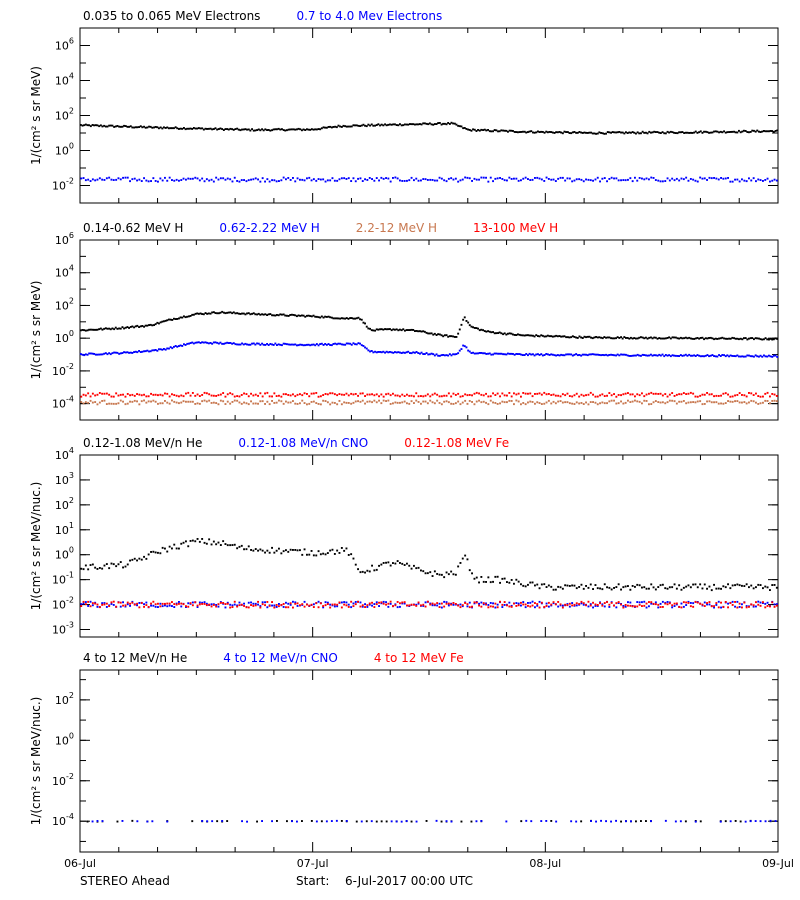 This screenshot has height=900, width=800. What do you see at coordinates (313, 881) in the screenshot?
I see `start-label: Start:` at bounding box center [313, 881].